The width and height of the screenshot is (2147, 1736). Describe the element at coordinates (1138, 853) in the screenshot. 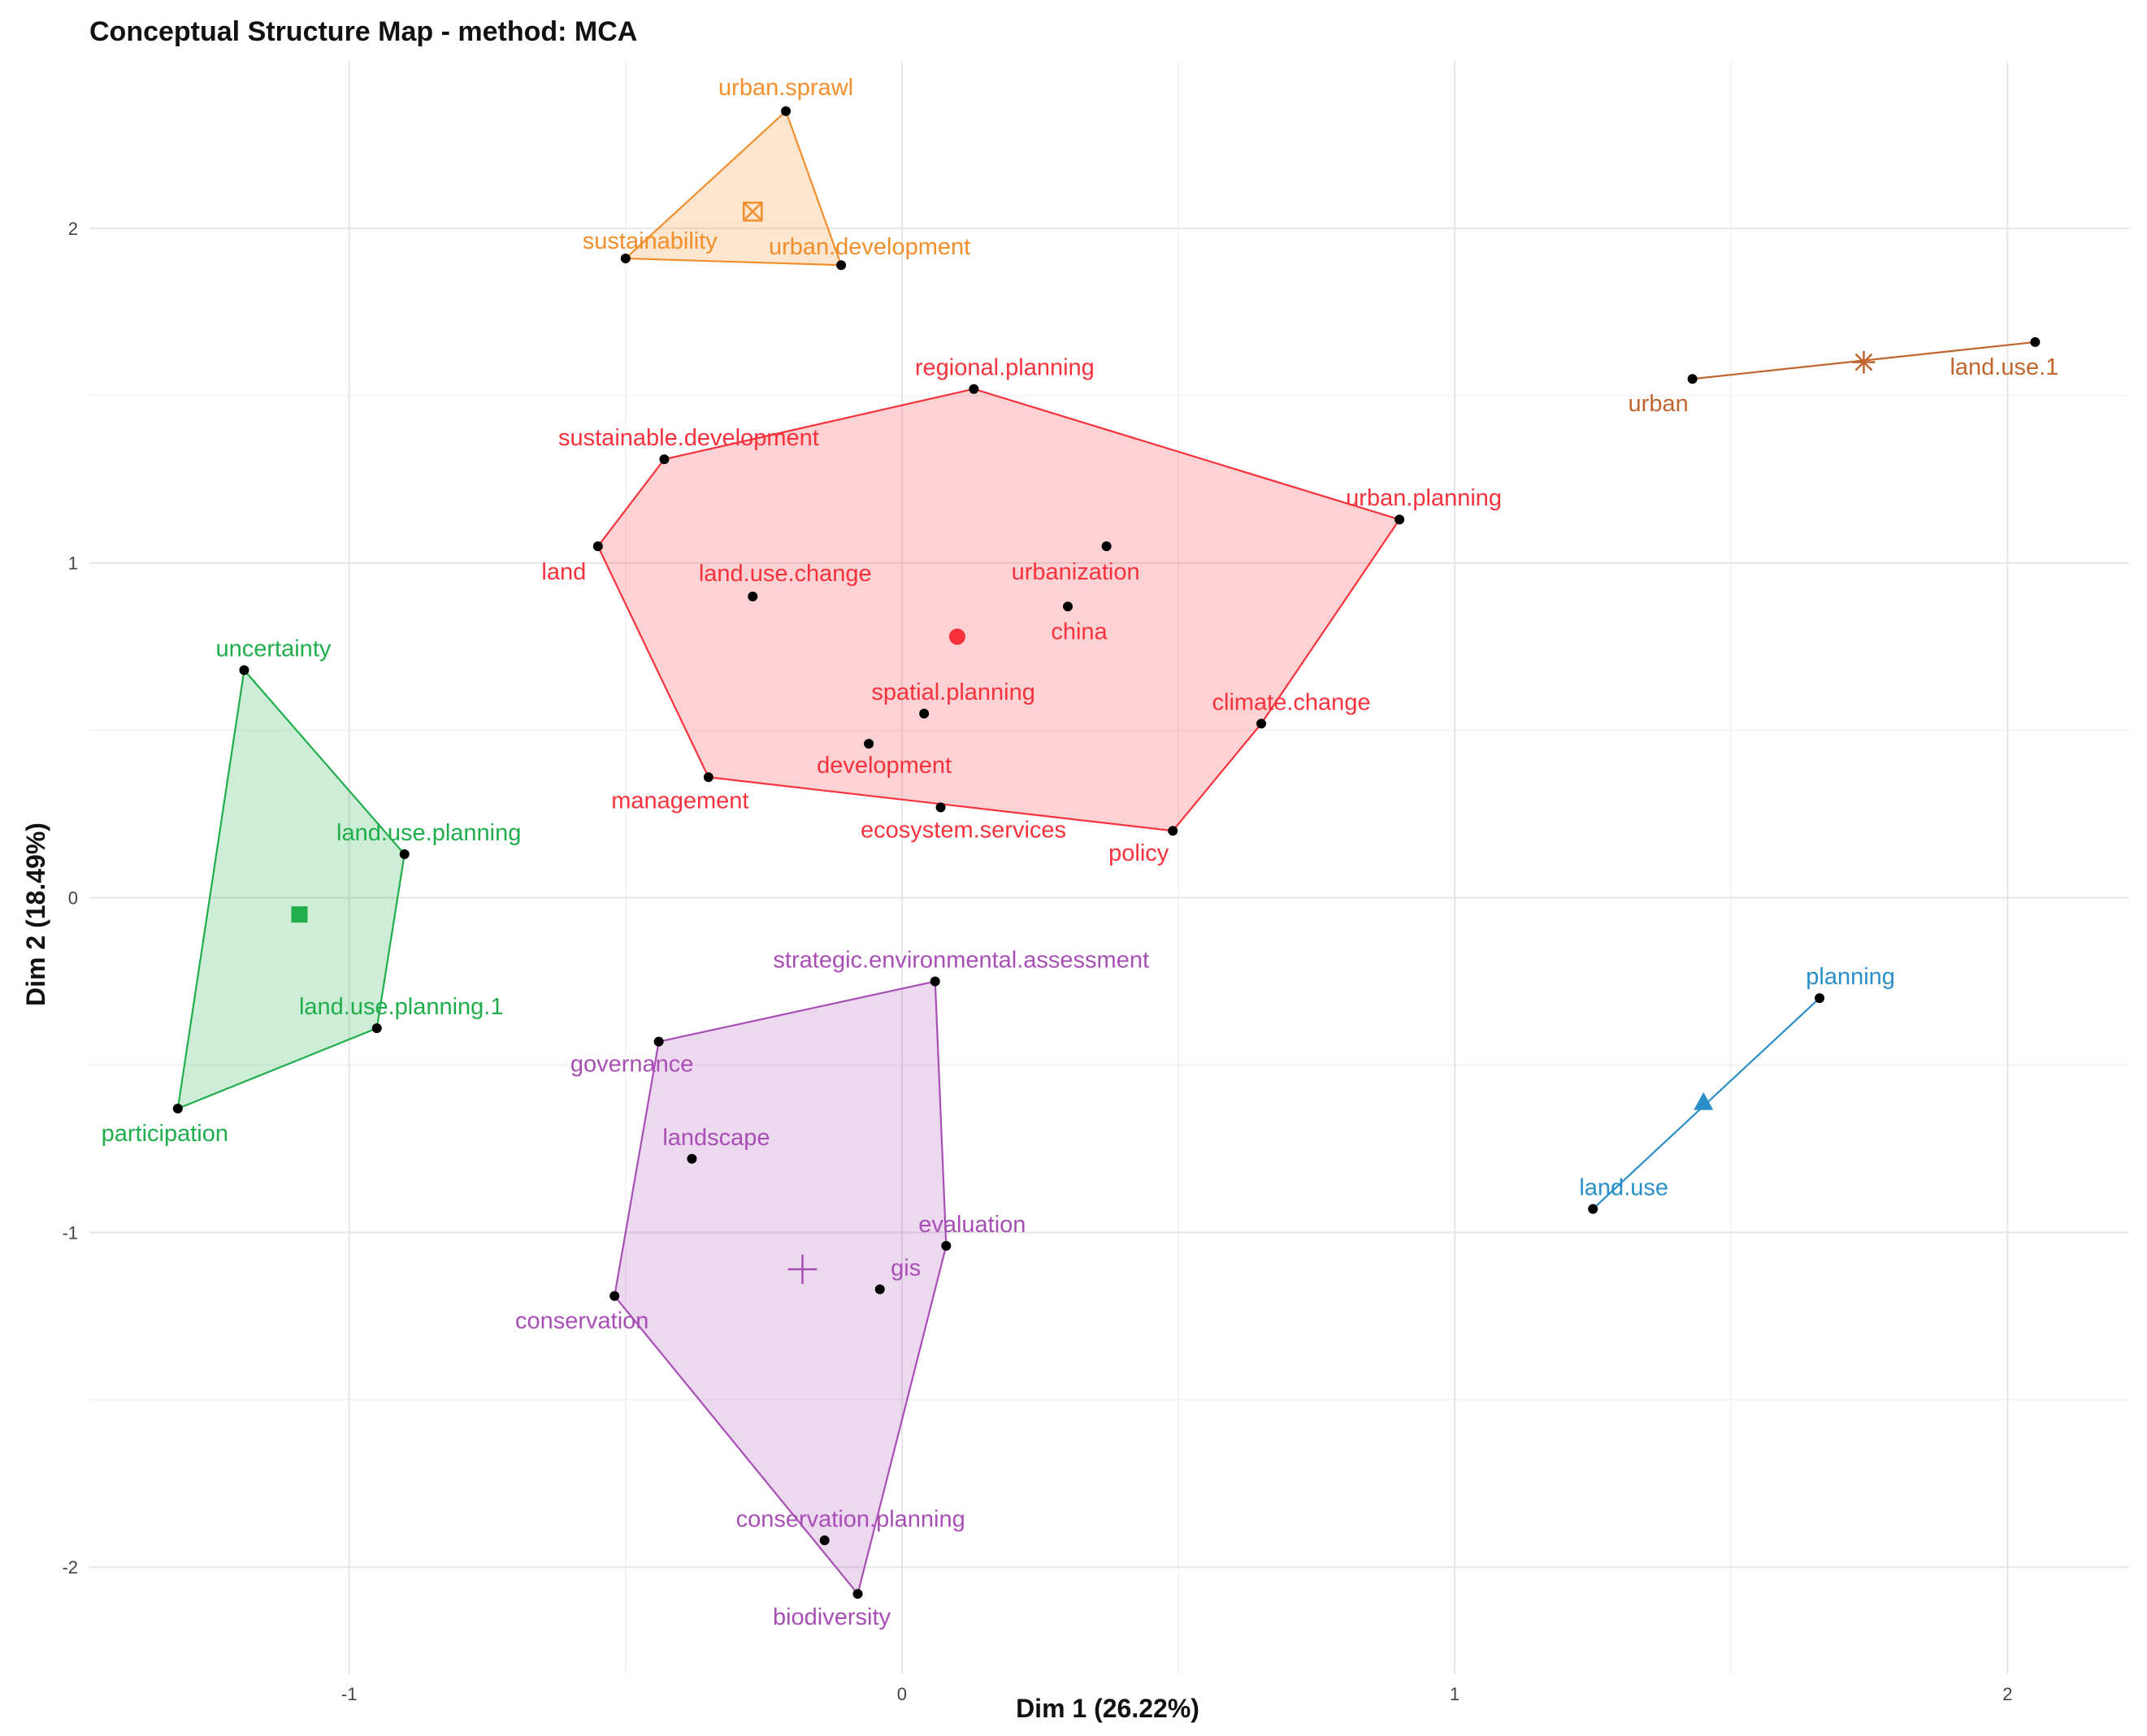

I see `point-label: policy` at that location.